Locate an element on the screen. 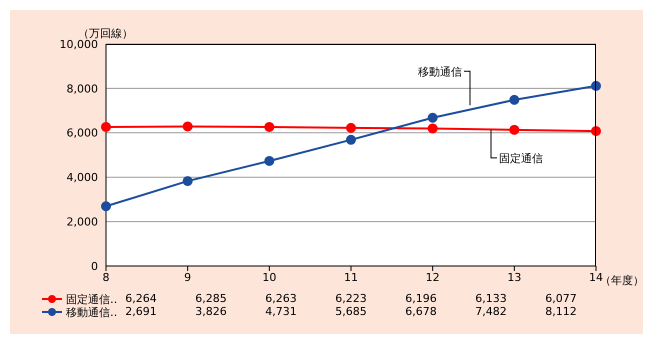 The height and width of the screenshot is (344, 647). data-label: 5,685 is located at coordinates (351, 311).